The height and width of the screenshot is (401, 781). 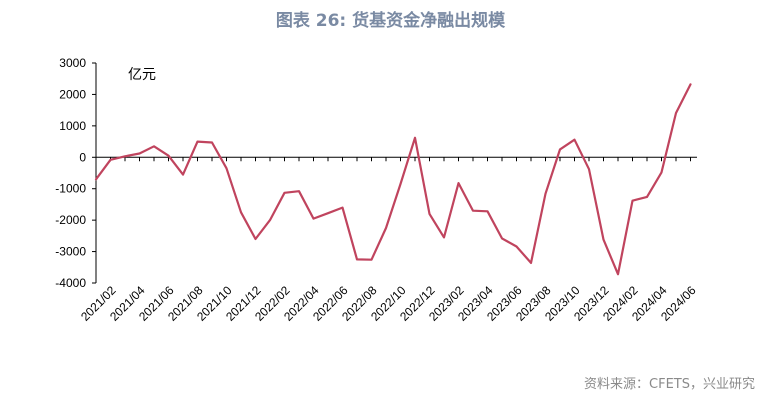 I want to click on source-note: 资料来源：CFETS，兴业研究, so click(x=669, y=384).